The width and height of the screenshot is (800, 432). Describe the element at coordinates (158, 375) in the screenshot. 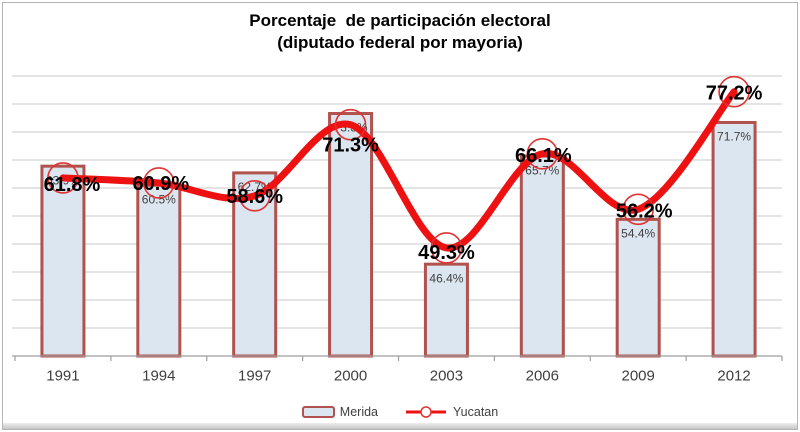

I see `year-label-1994: 1994` at that location.